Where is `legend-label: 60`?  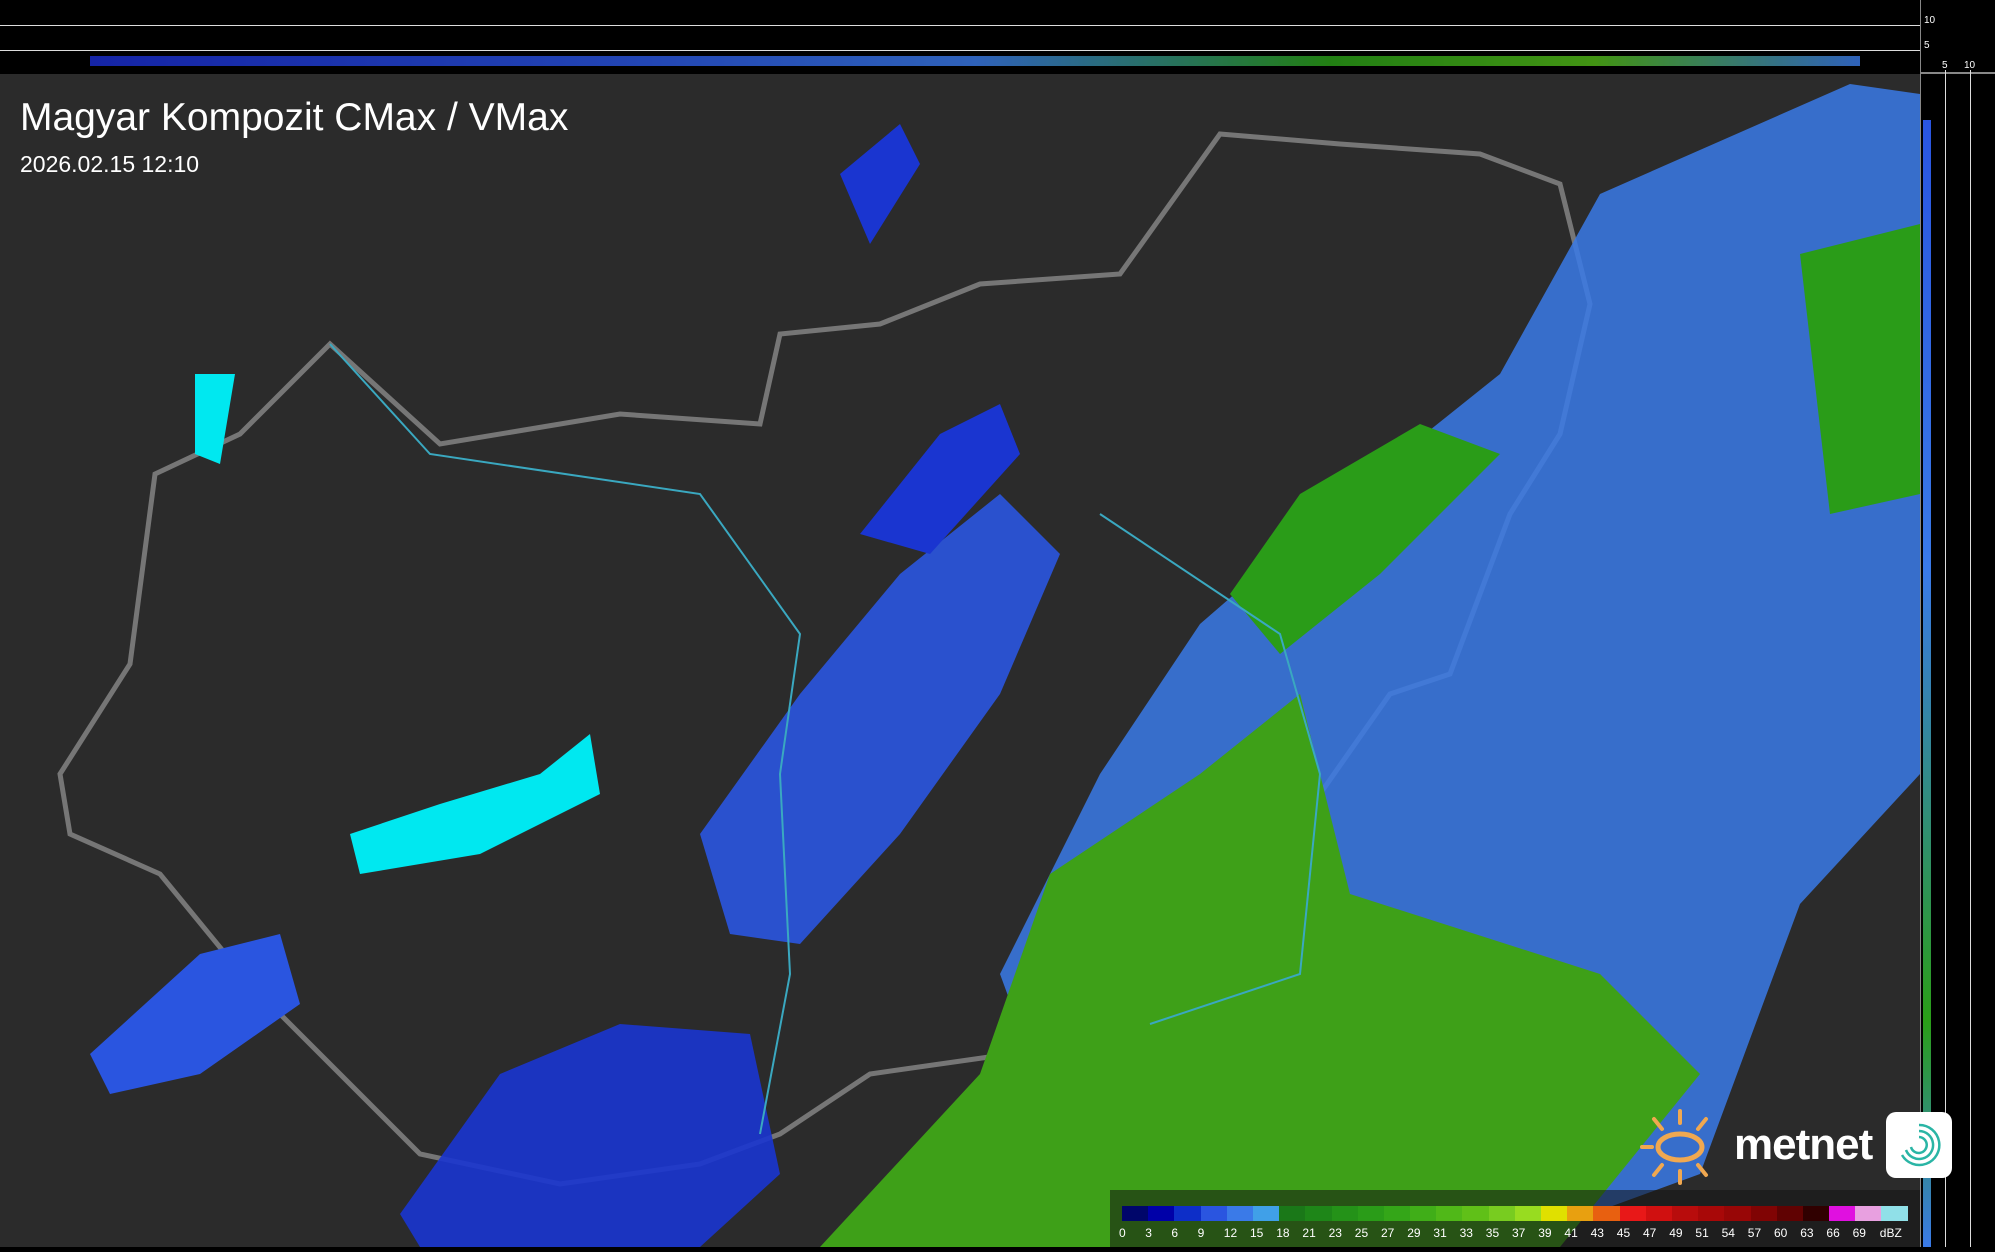 legend-label: 60 is located at coordinates (1781, 1233).